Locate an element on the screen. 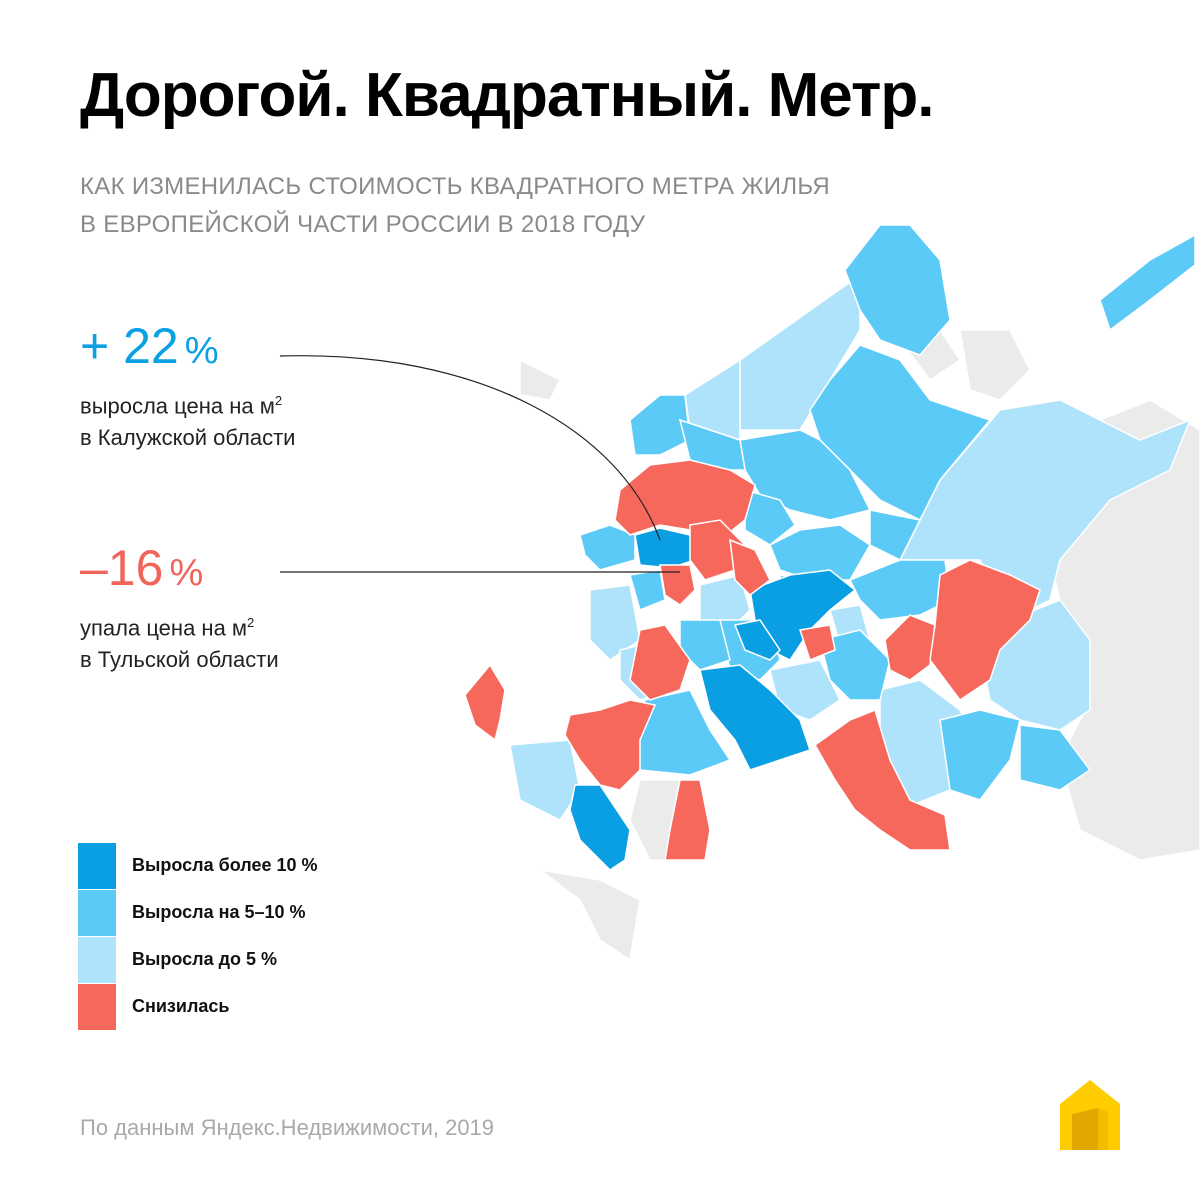 This screenshot has width=1200, height=1200. map-regions-strong-up is located at coordinates (713, 699).